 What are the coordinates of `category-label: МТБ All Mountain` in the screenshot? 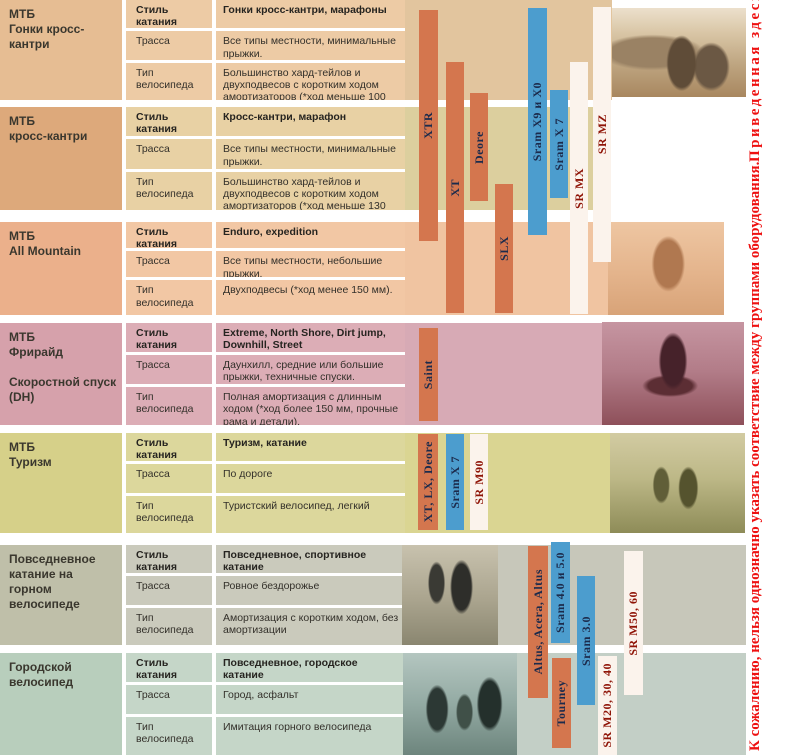 It's located at (61, 268).